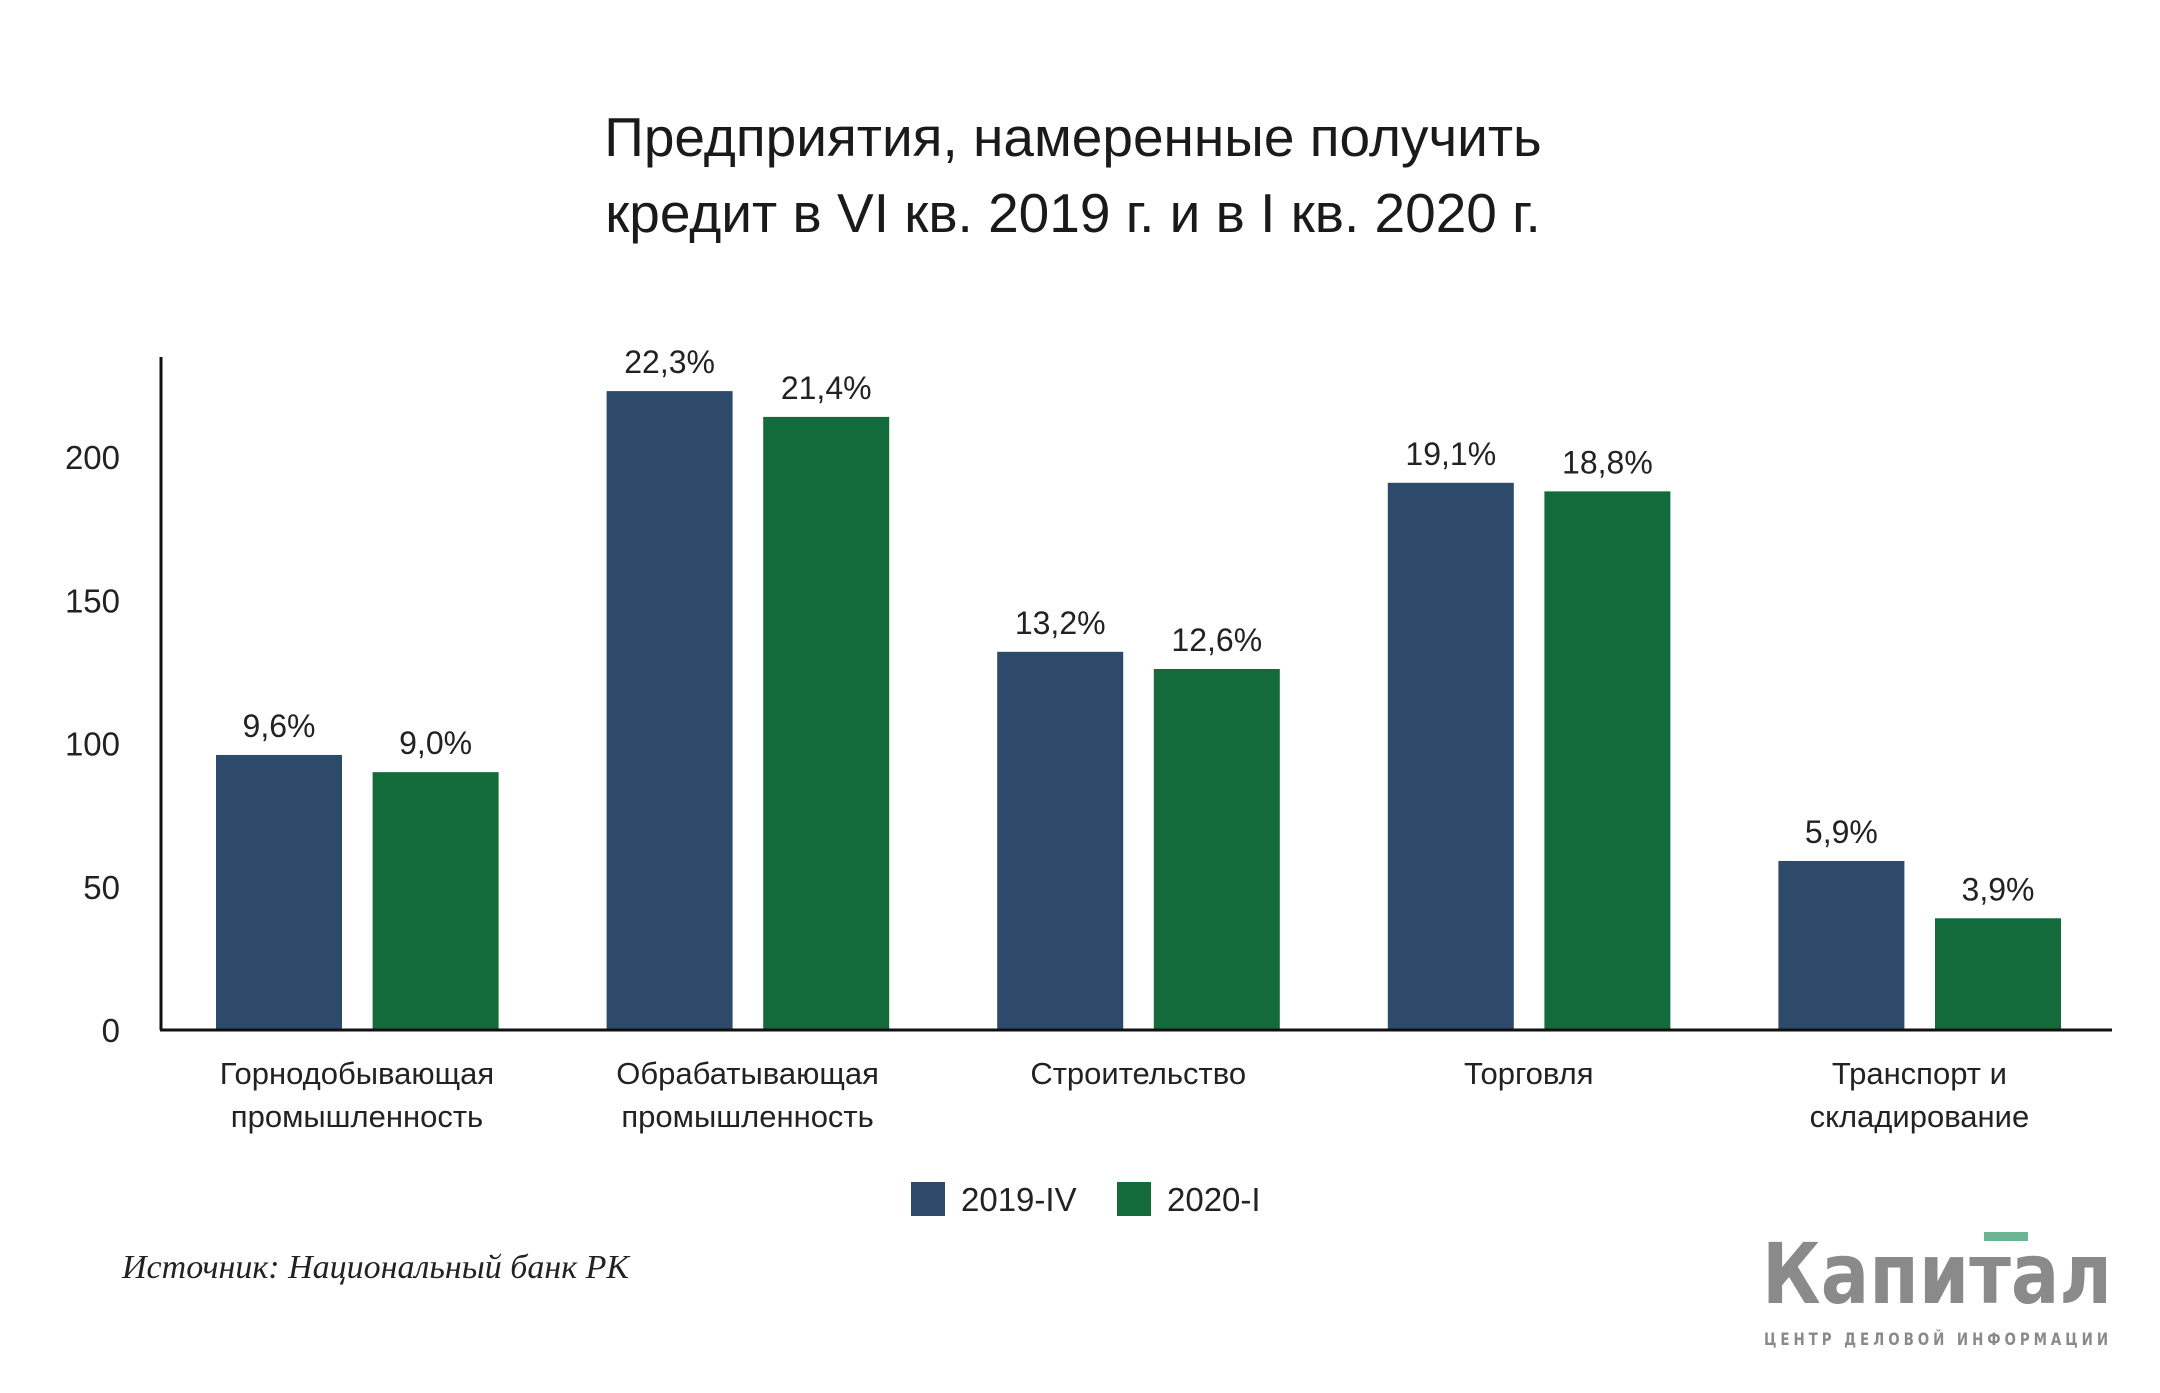 The height and width of the screenshot is (1393, 2160). I want to click on source-note: Источник: Национальный банк РК, so click(376, 1267).